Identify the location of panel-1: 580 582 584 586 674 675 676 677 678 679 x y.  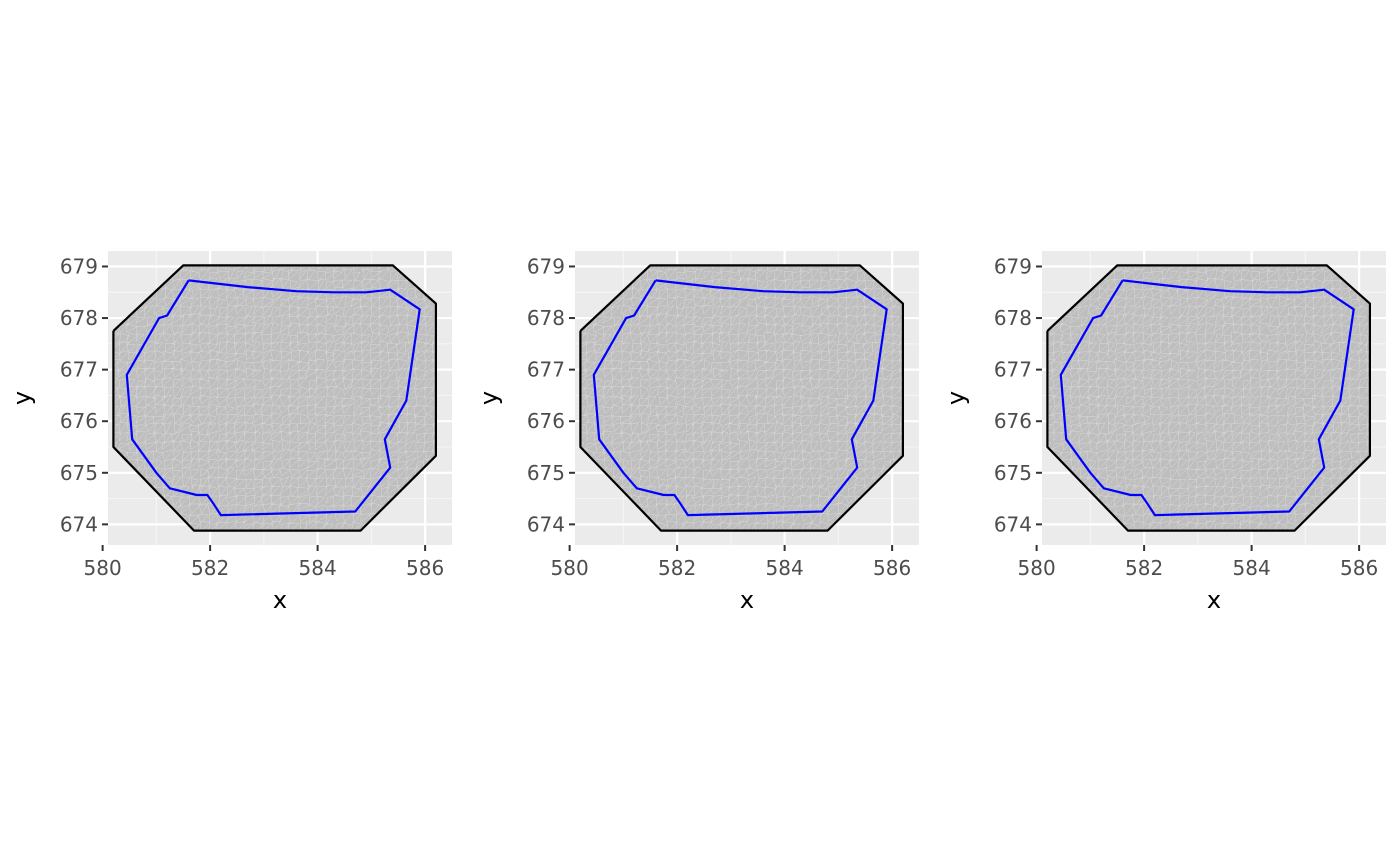
(230, 432).